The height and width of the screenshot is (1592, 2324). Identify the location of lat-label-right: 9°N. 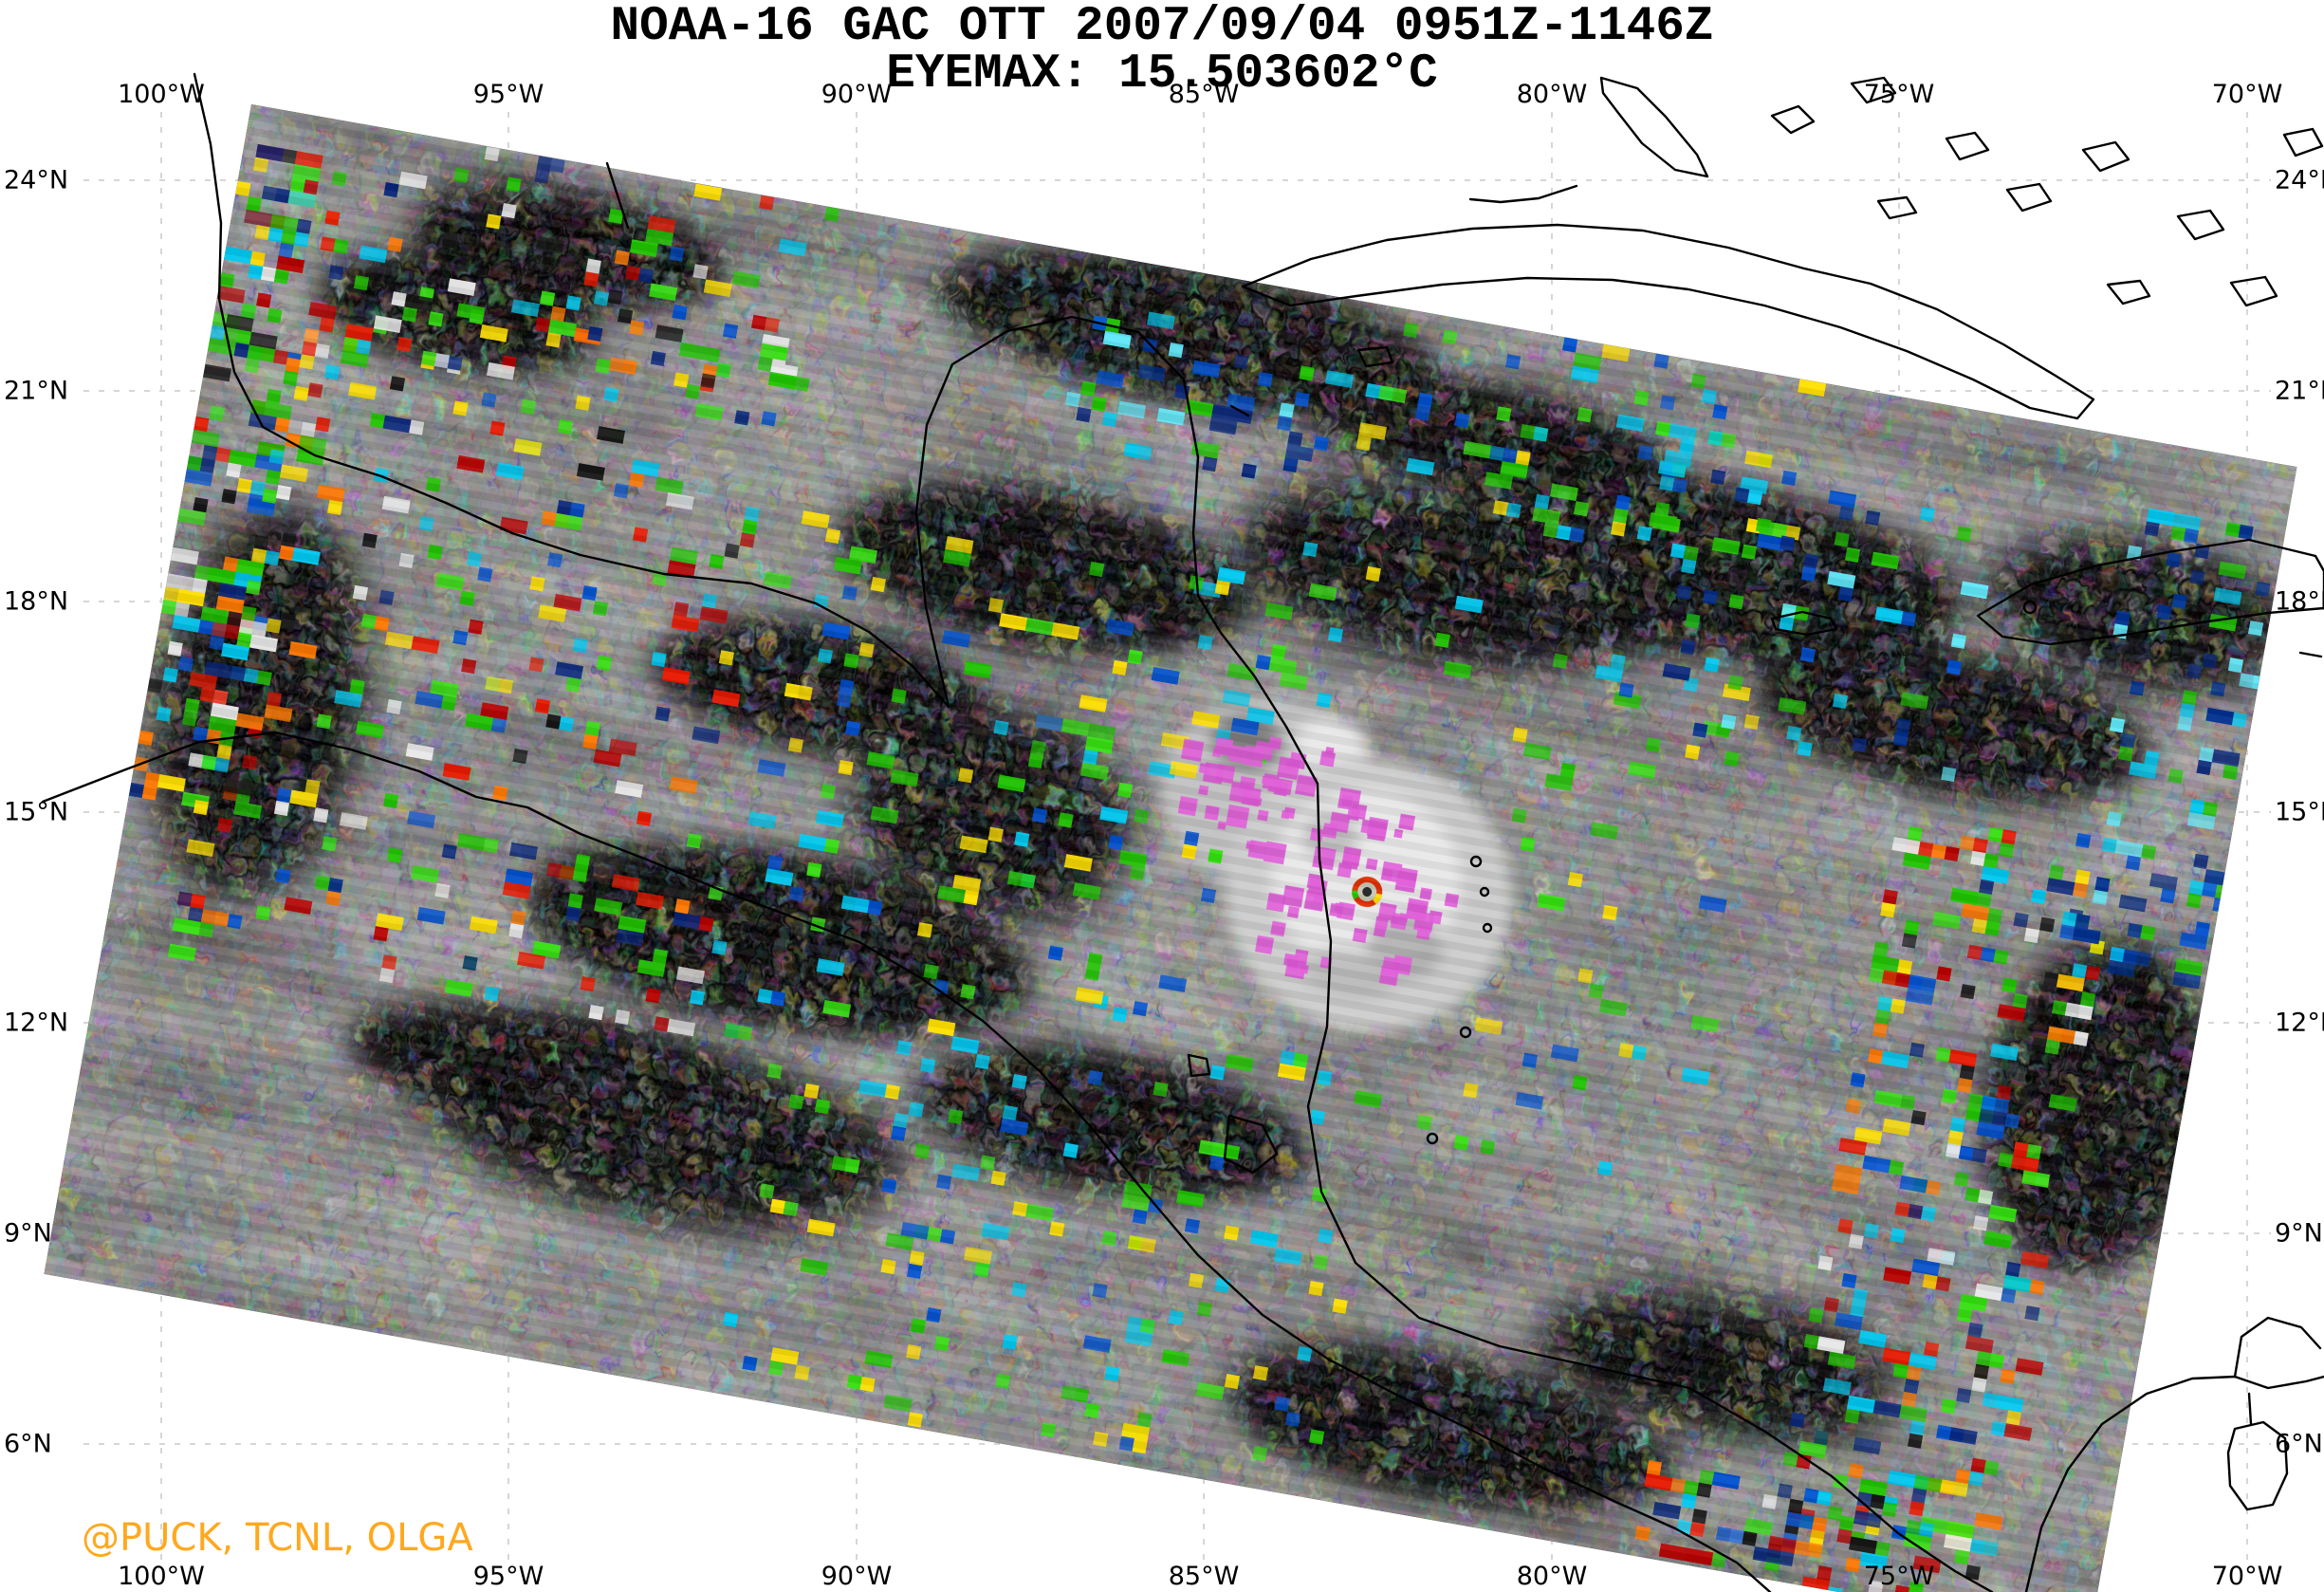
(2299, 1233).